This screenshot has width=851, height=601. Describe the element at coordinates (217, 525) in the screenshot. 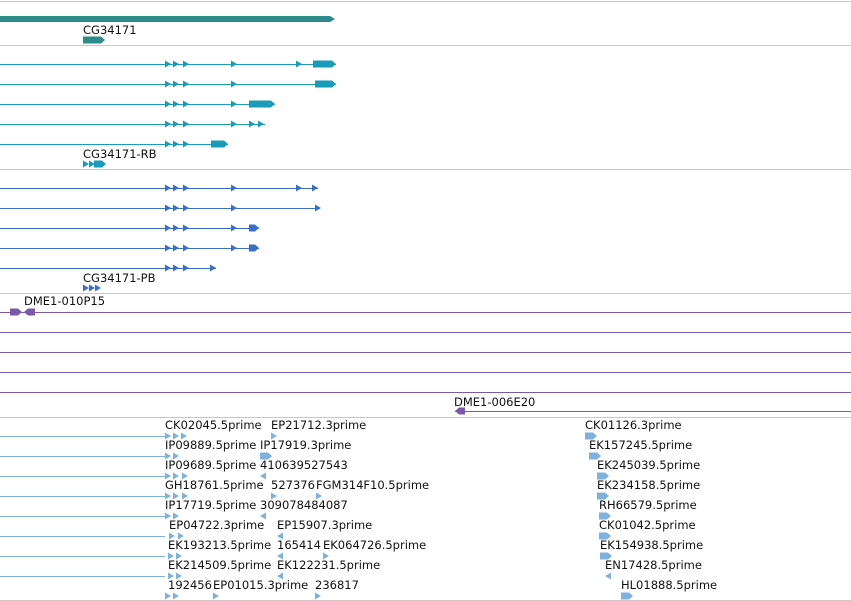

I see `est-label: EP04722.3prime` at that location.